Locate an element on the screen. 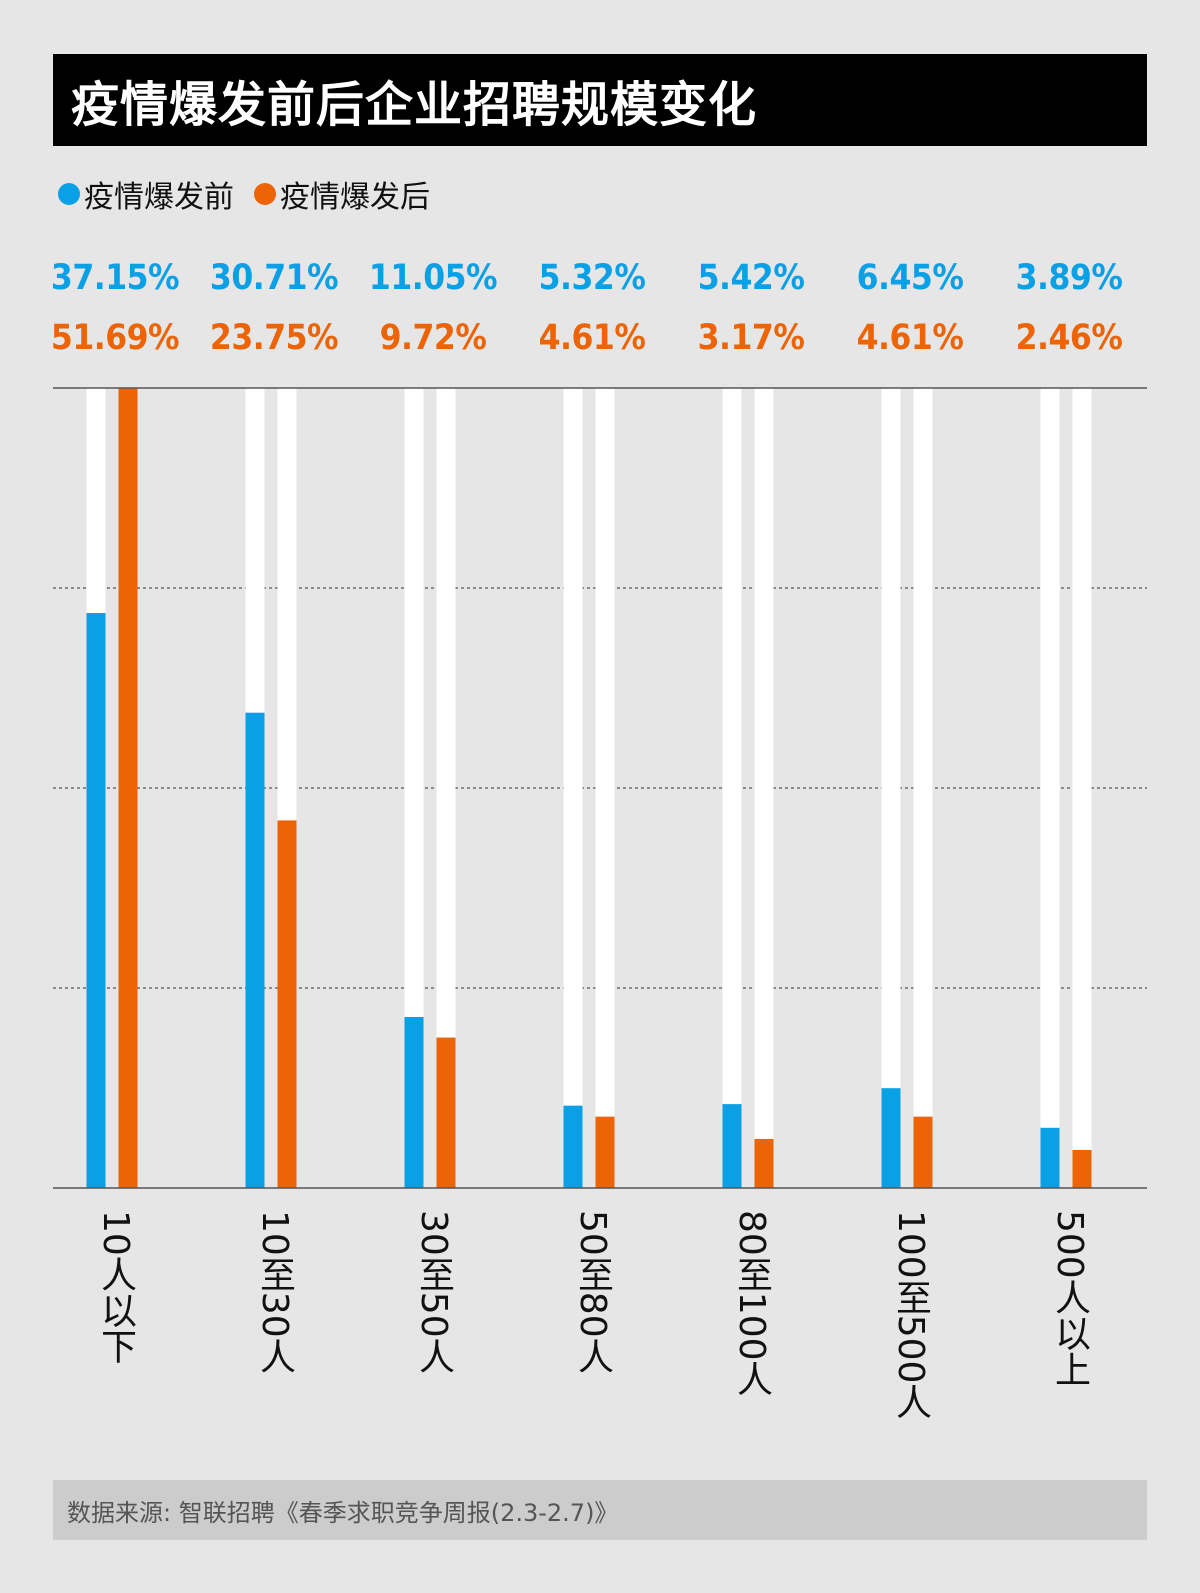 This screenshot has height=1593, width=1200. legend-label-after: 疫情爆发后 is located at coordinates (355, 197).